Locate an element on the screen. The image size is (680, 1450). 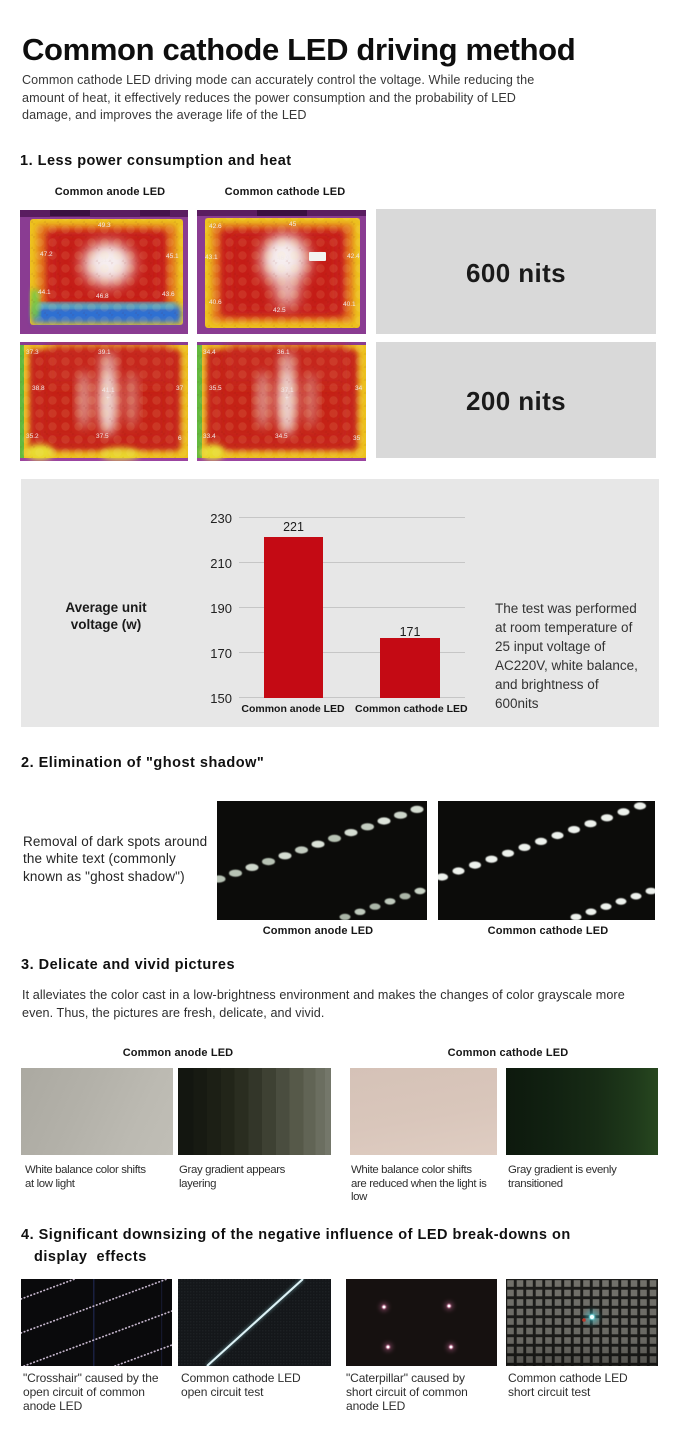
svg-text: 43.1 is located at coordinates (211, 257).